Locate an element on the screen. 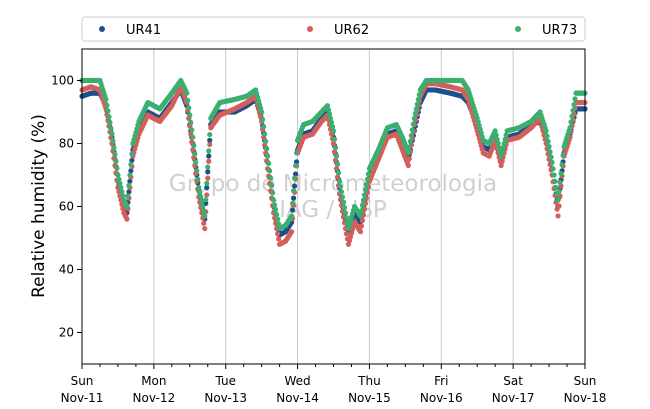 The width and height of the screenshot is (650, 409). x-tick-date: Nov-16 is located at coordinates (441, 398).